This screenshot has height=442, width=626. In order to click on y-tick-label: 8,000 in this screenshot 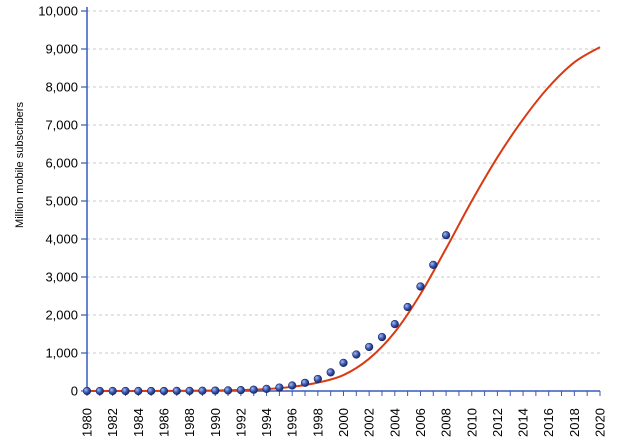, I will do `click(61, 87)`.